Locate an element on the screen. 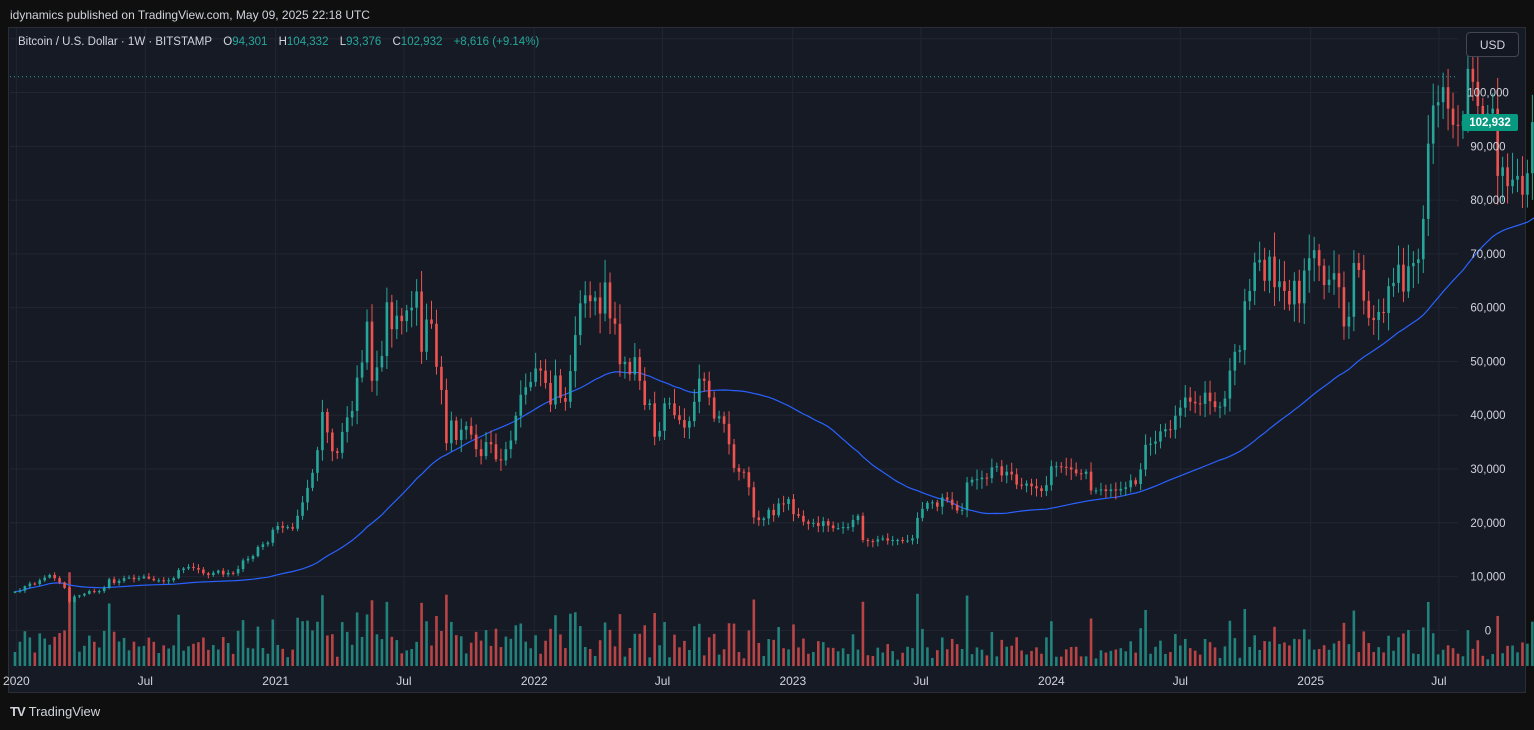  currency-button: USD is located at coordinates (1492, 44).